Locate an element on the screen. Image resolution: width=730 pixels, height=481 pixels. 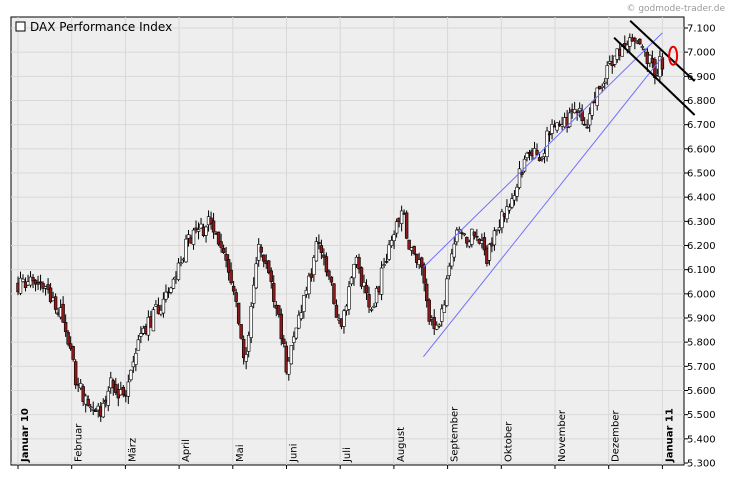
legend-label: DAX Performance Index is located at coordinates (101, 27).